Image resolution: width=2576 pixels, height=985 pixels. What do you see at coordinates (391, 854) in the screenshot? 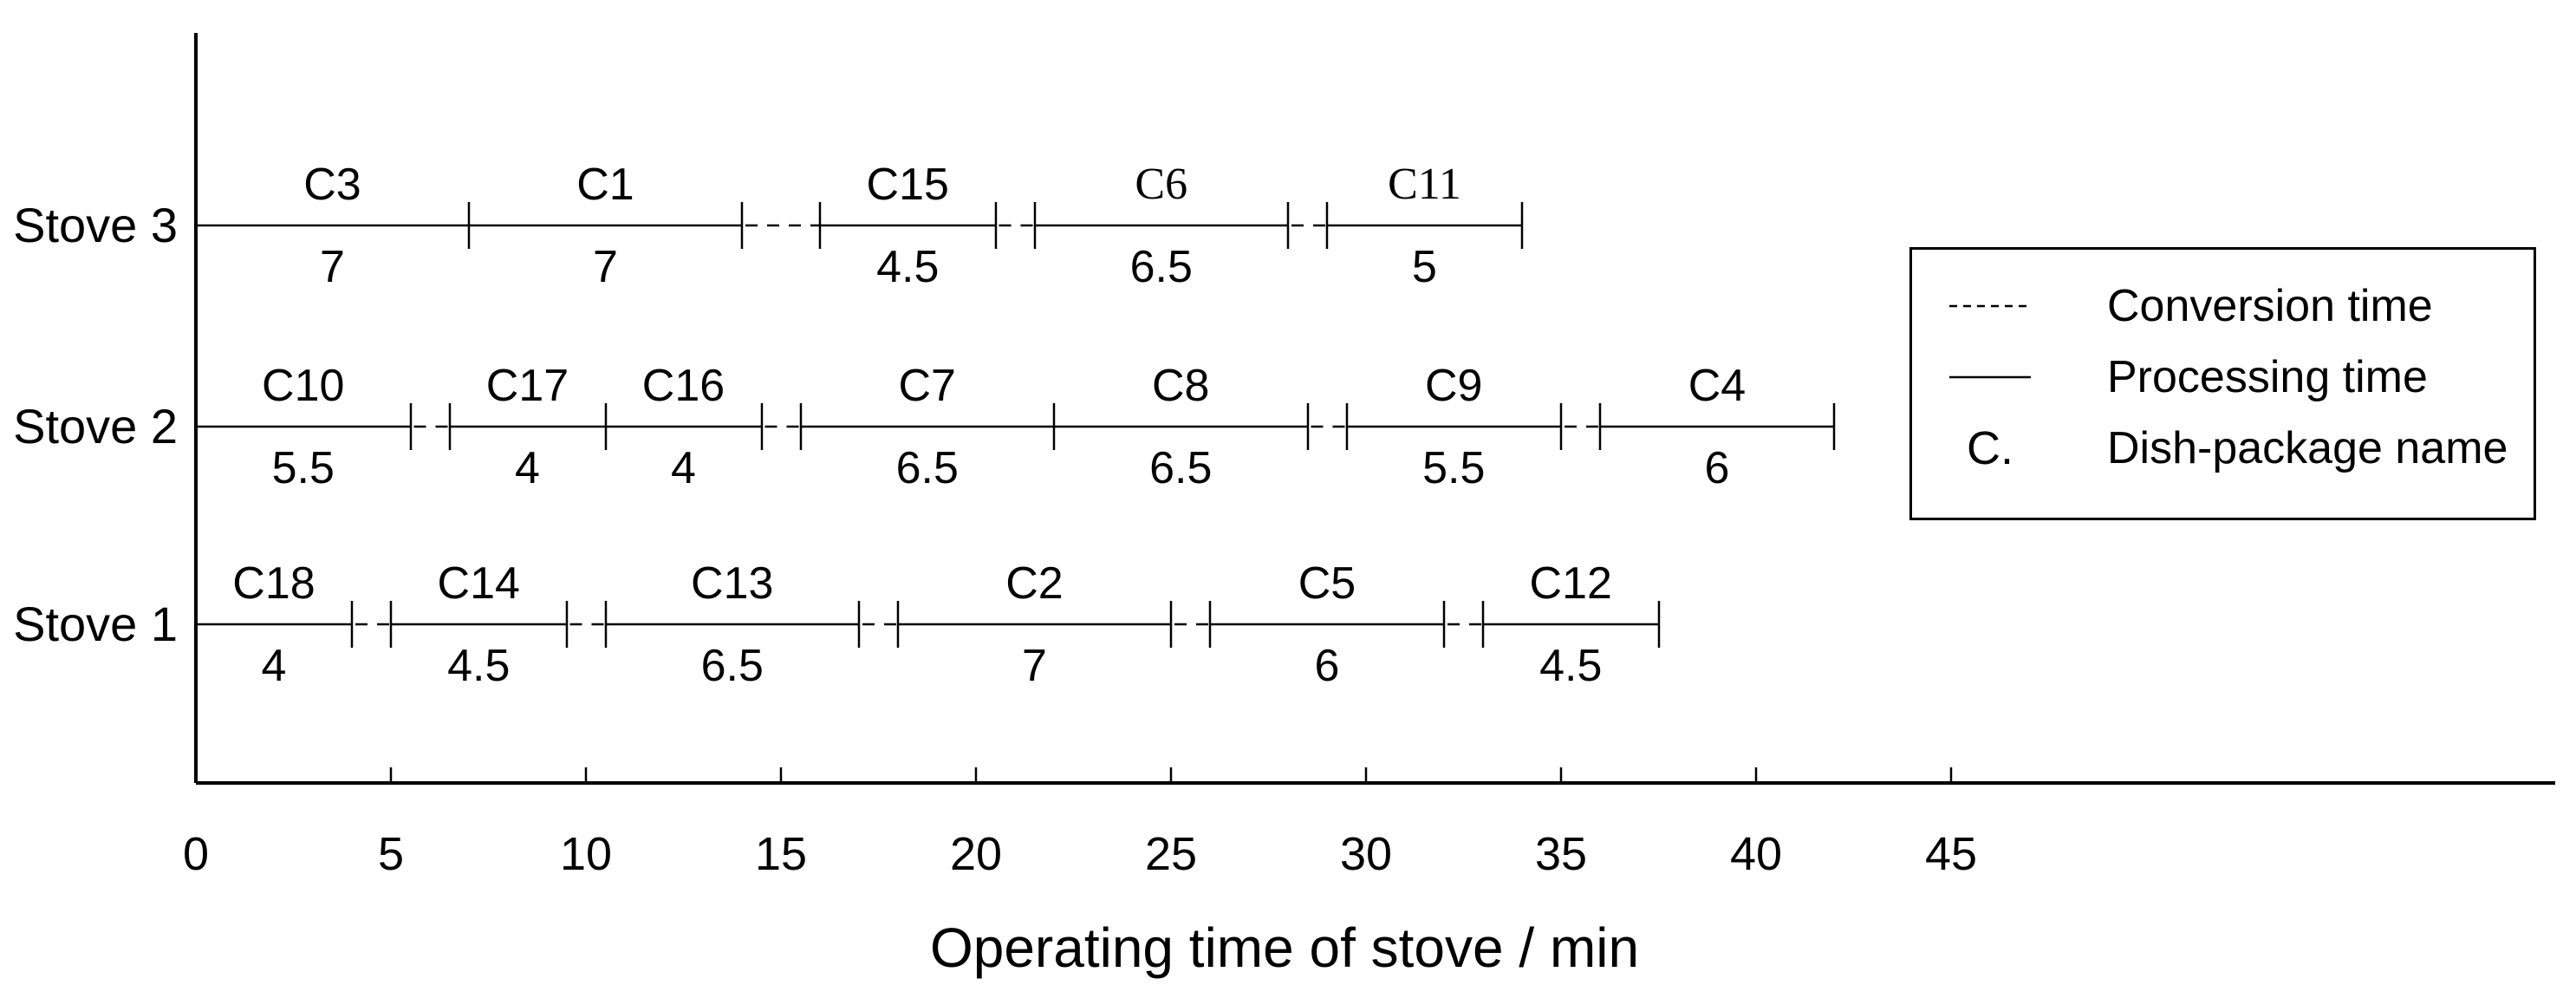
I see `x-axis-tick-label: 5` at bounding box center [391, 854].